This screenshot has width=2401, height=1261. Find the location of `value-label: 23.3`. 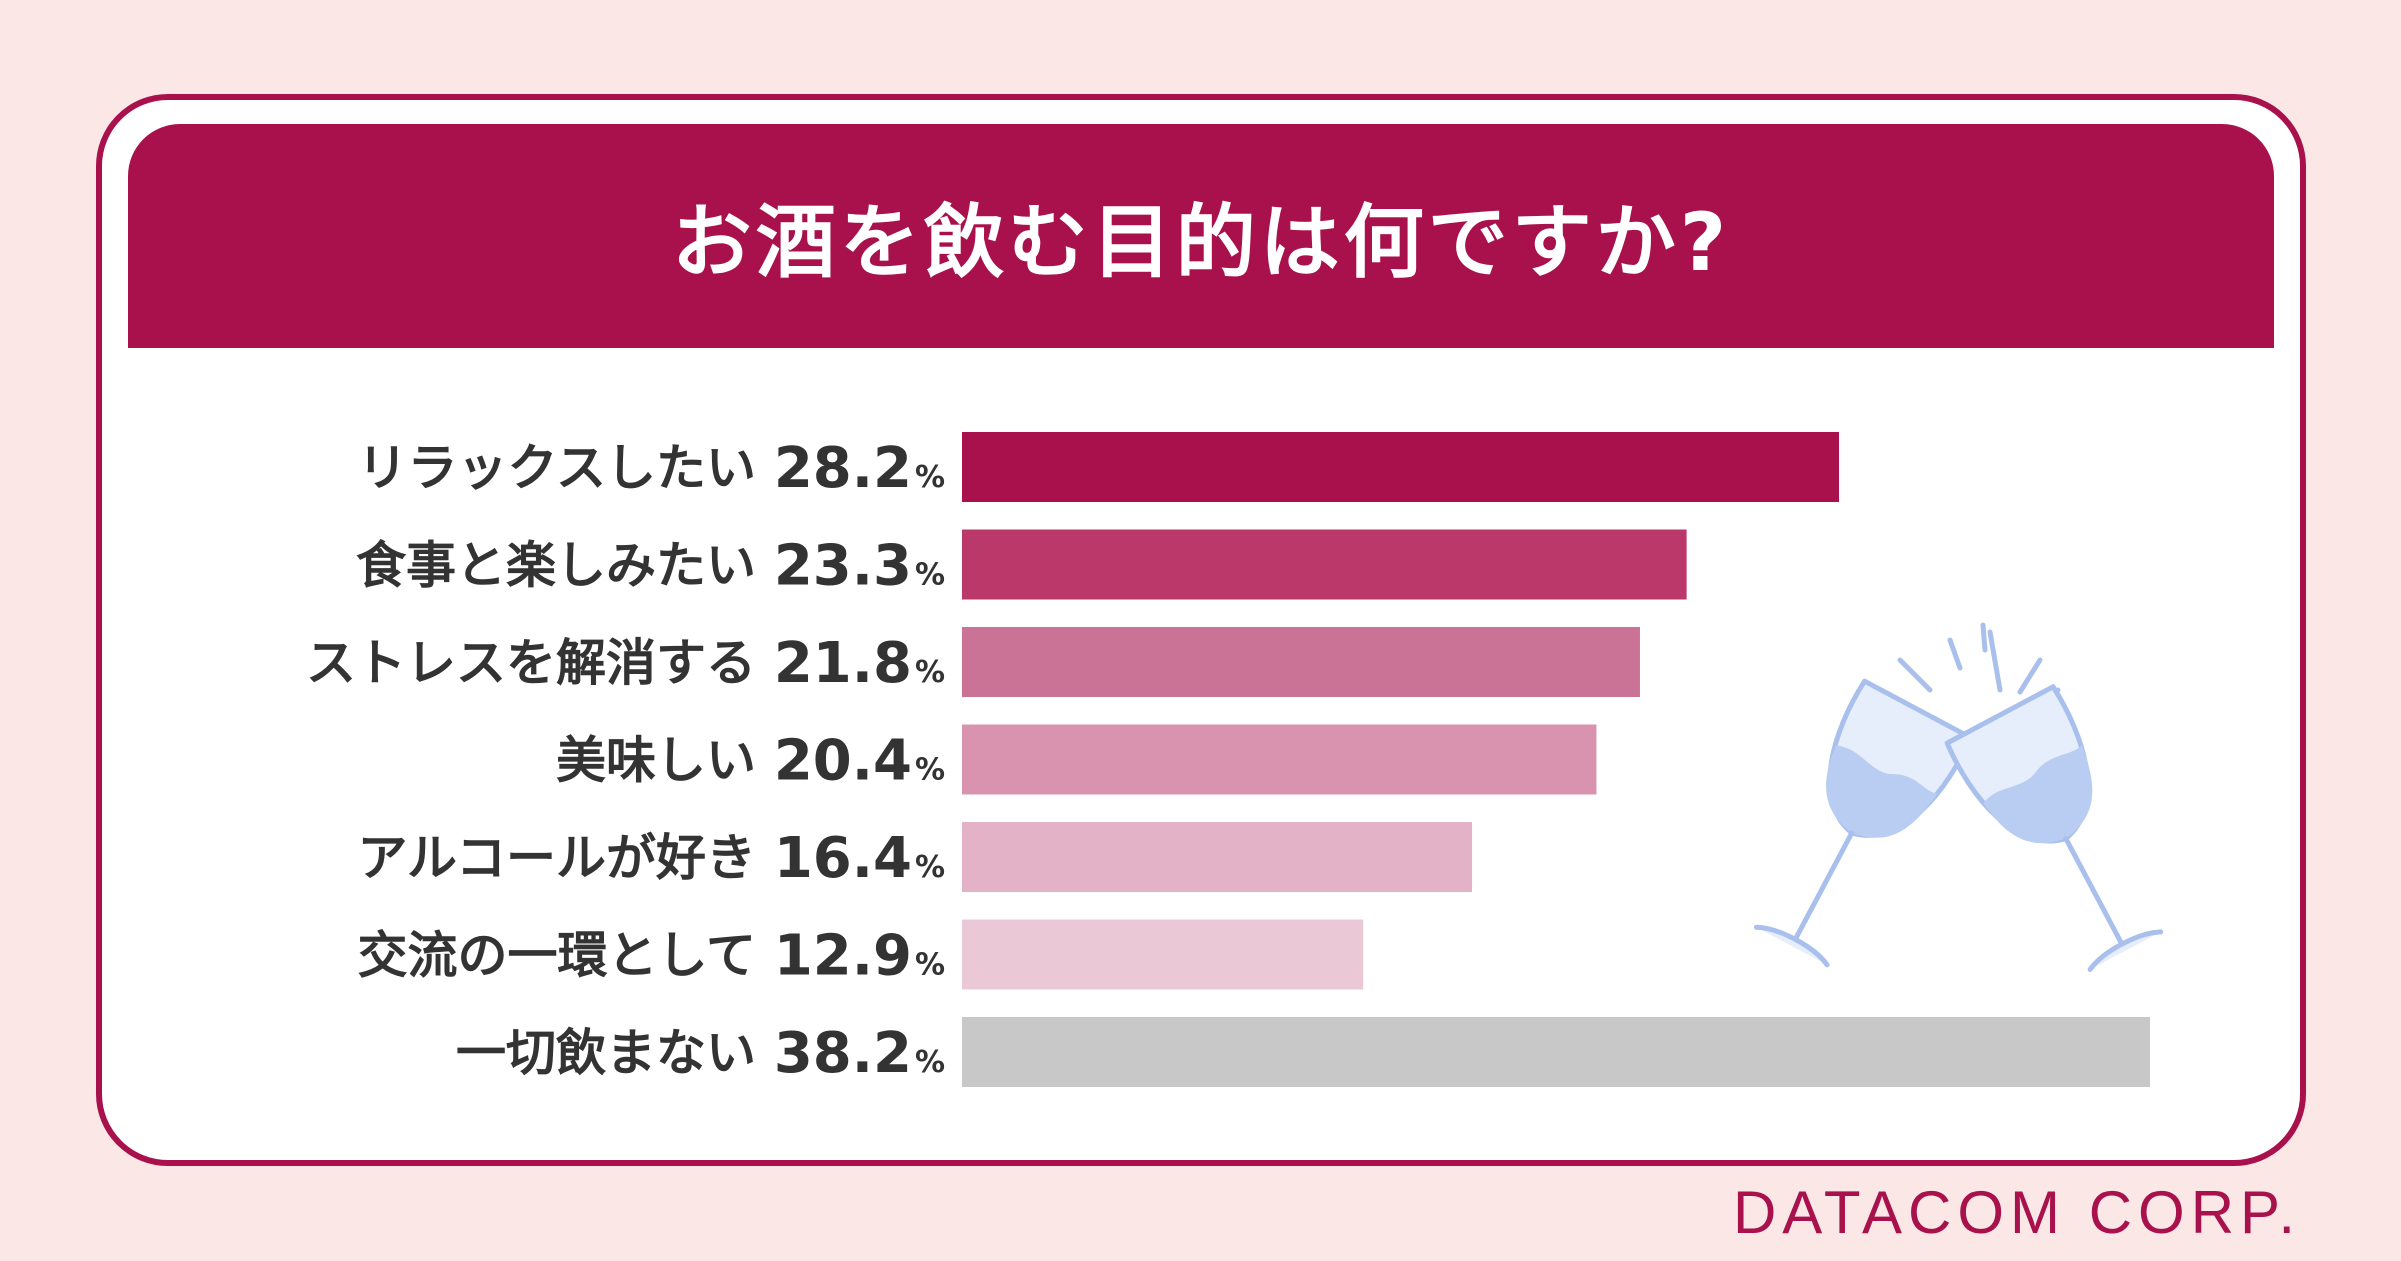

value-label: 23.3 is located at coordinates (843, 566).